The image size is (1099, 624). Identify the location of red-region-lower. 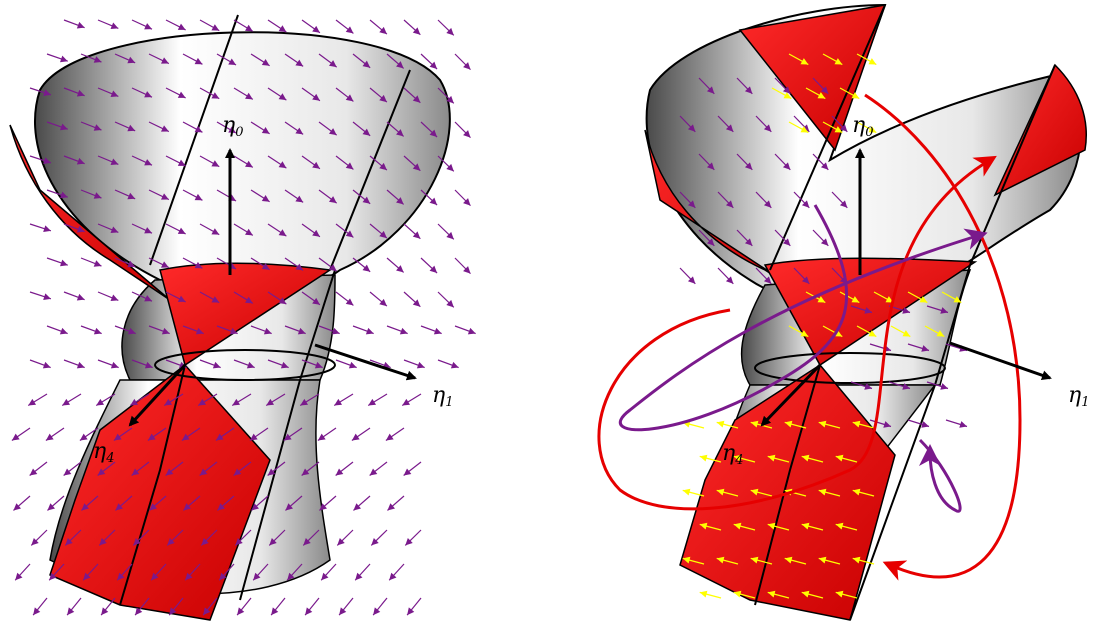
(160, 492).